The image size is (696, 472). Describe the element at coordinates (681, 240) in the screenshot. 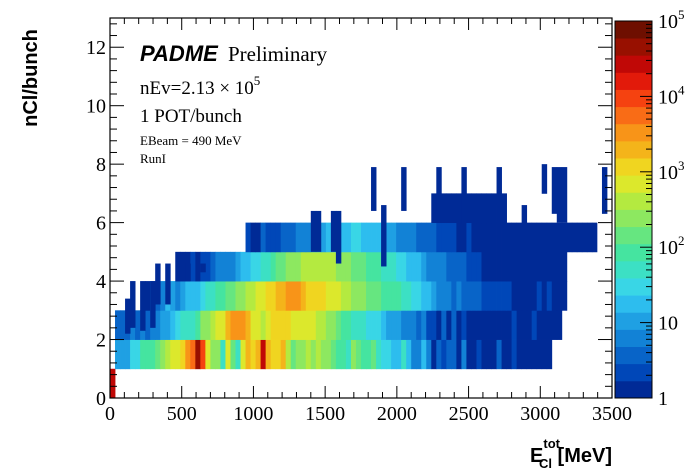

I see `palette-tick-exponent: 2` at that location.